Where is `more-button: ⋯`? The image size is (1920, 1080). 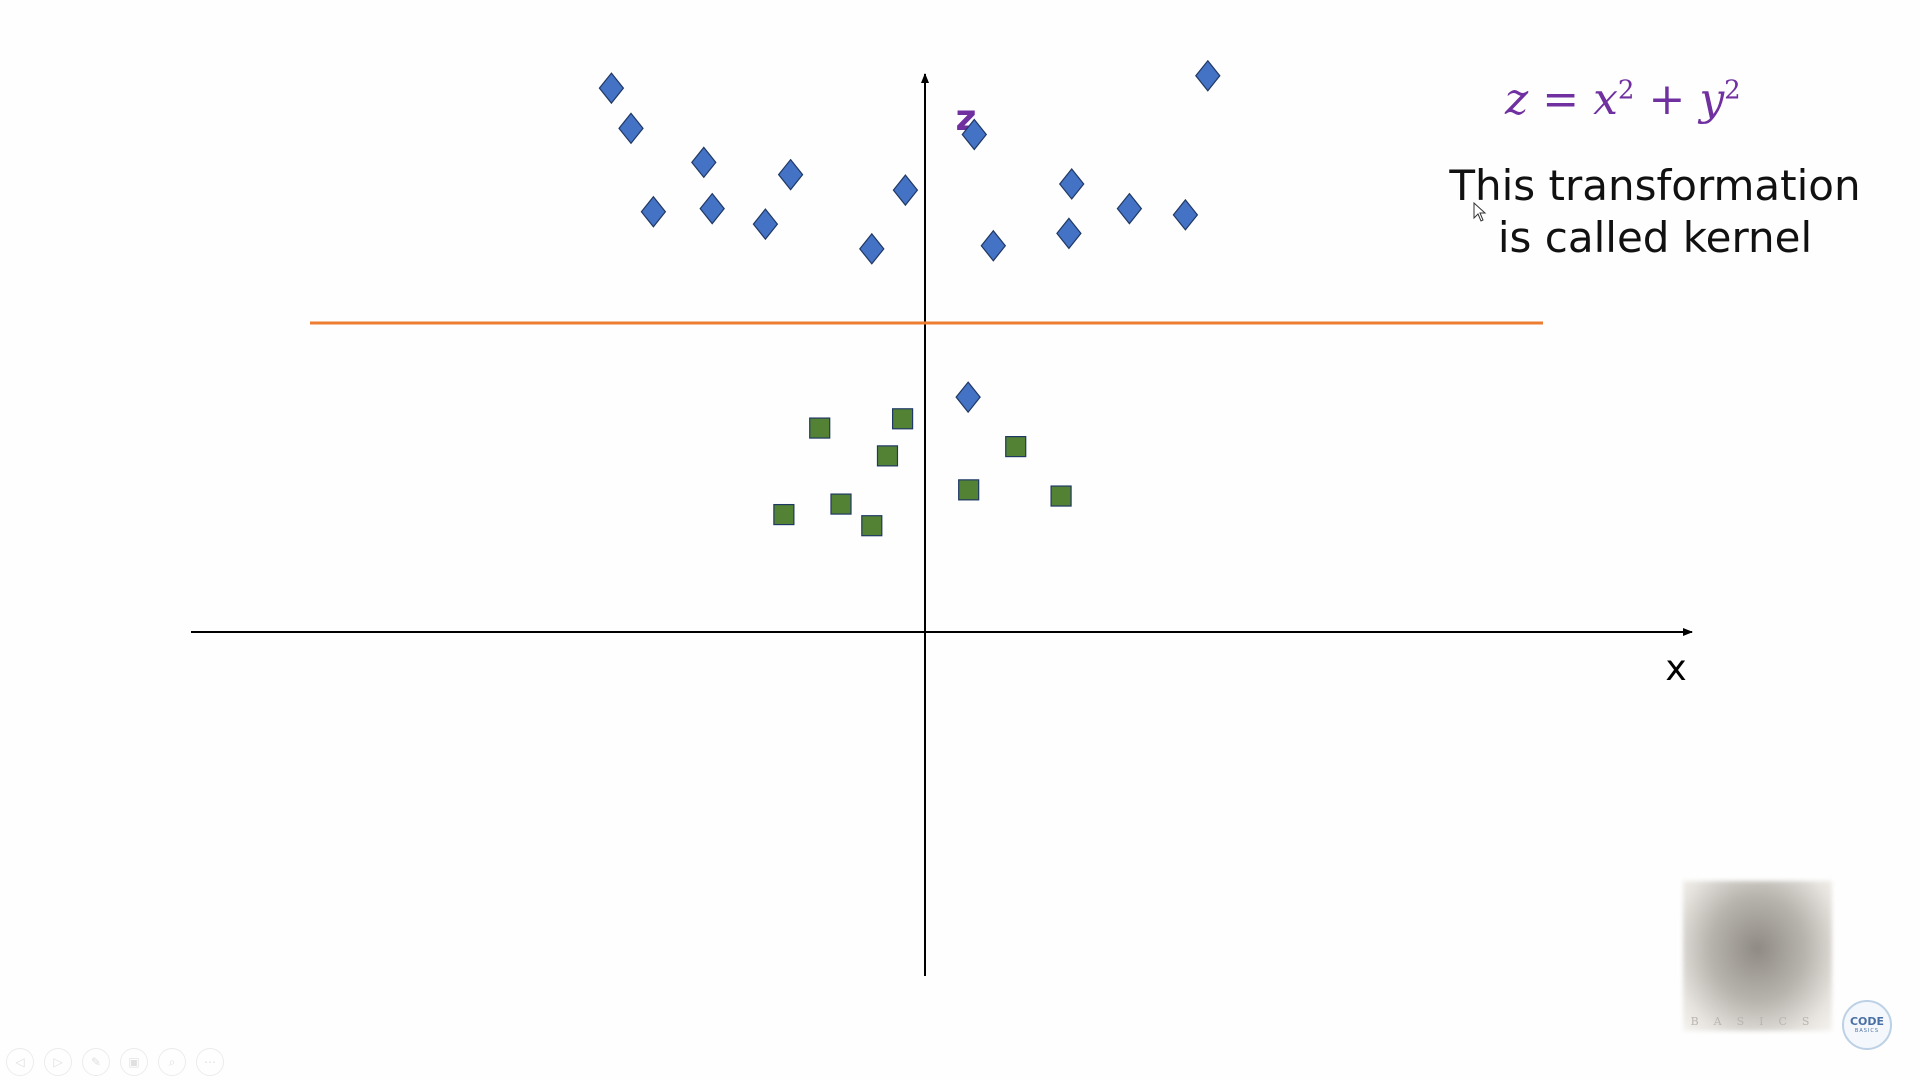 more-button: ⋯ is located at coordinates (210, 1062).